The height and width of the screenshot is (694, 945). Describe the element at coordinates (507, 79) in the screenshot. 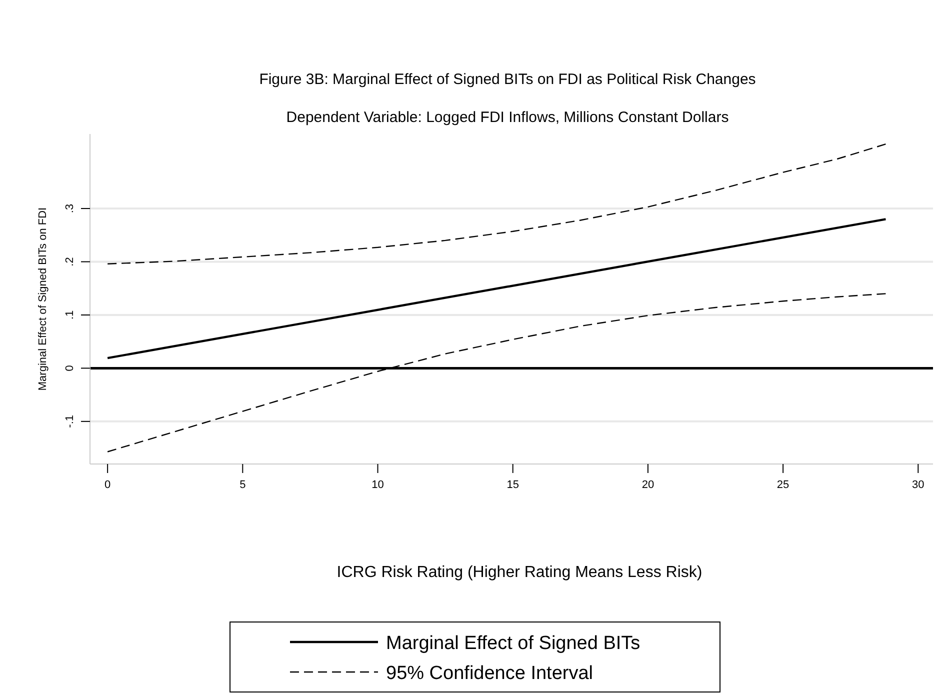

I see `chart-title: Figure 3B: Marginal Effect of Signed BITs on FDI as Political Risk Changes` at that location.